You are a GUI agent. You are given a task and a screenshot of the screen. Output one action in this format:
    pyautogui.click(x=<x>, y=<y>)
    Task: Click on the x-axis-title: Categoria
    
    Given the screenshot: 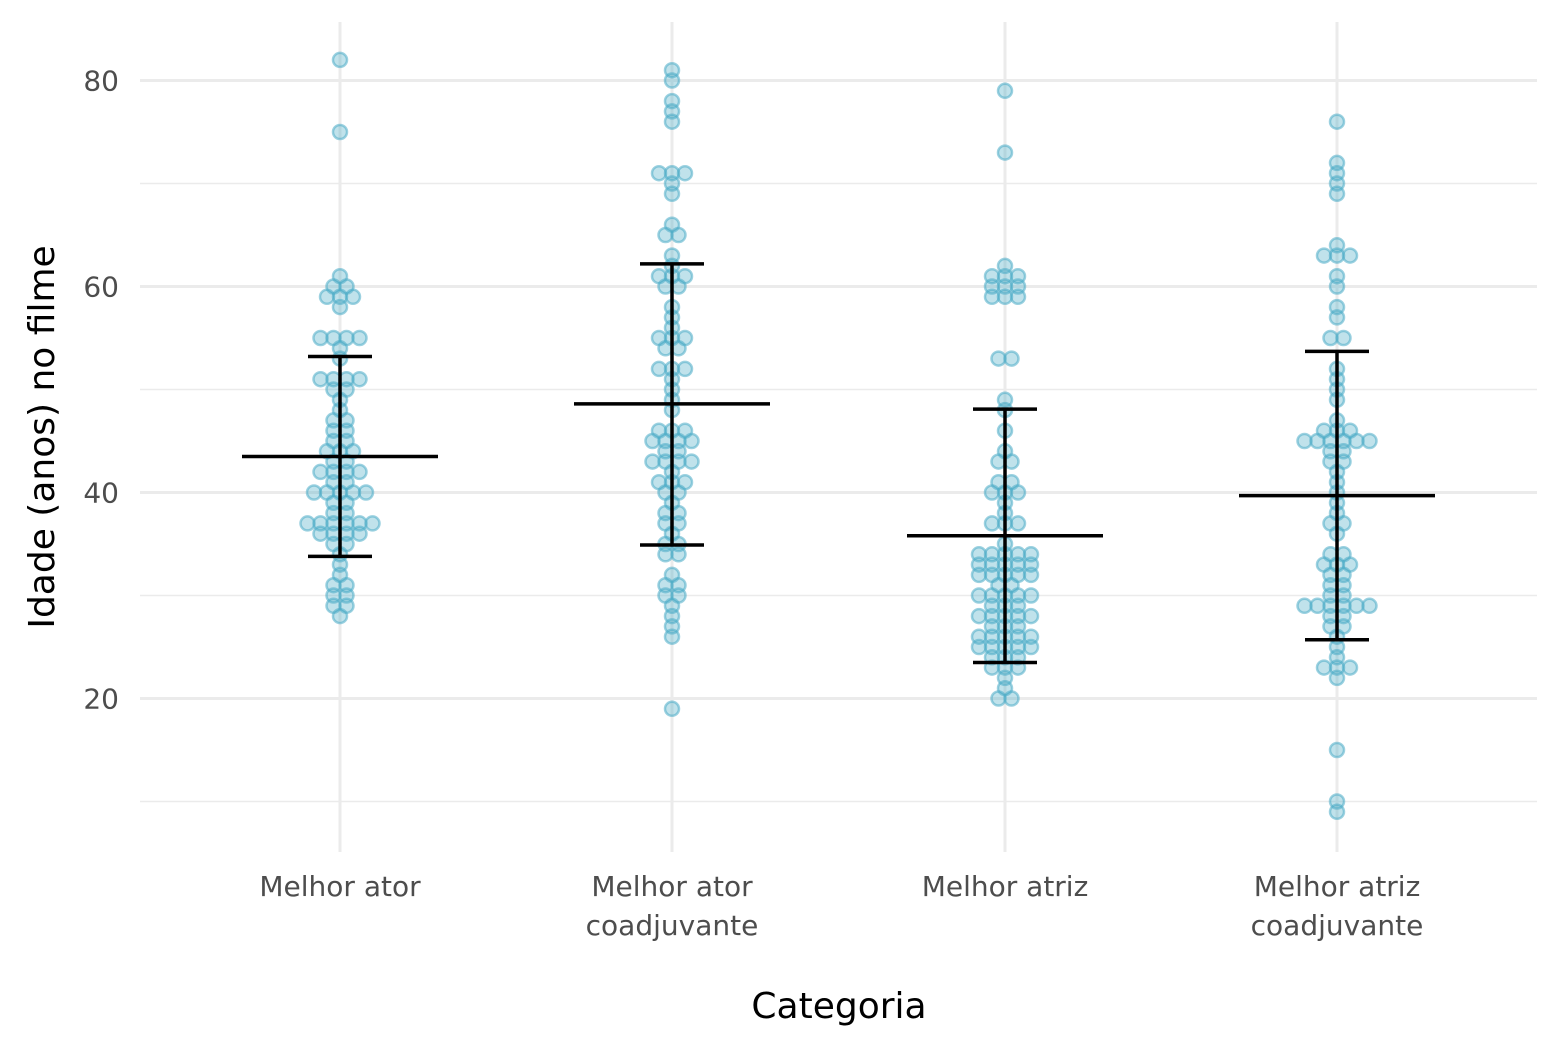 What is the action you would take?
    pyautogui.click(x=838, y=1006)
    